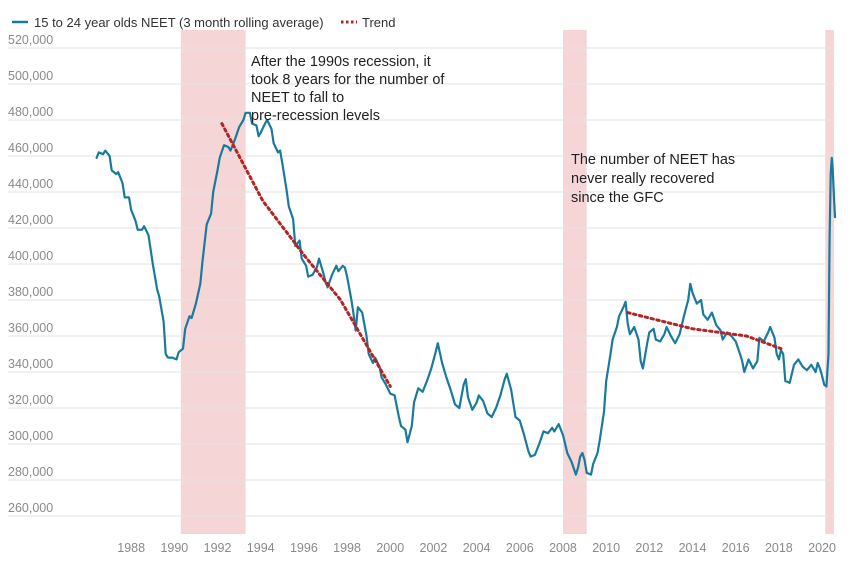 The height and width of the screenshot is (574, 850). What do you see at coordinates (315, 116) in the screenshot?
I see `annotation-1990s-line-4: pre-recession levels` at bounding box center [315, 116].